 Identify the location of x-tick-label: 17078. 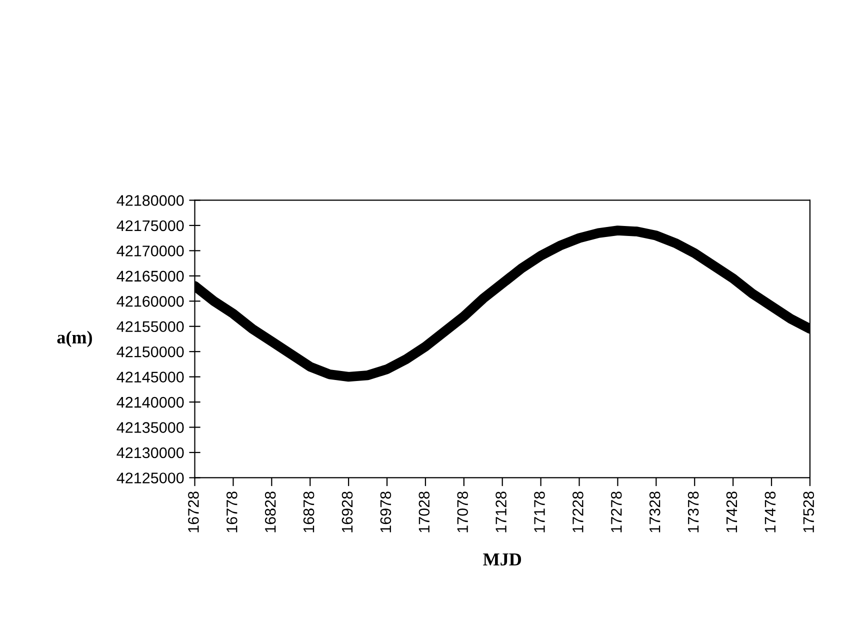
(462, 512).